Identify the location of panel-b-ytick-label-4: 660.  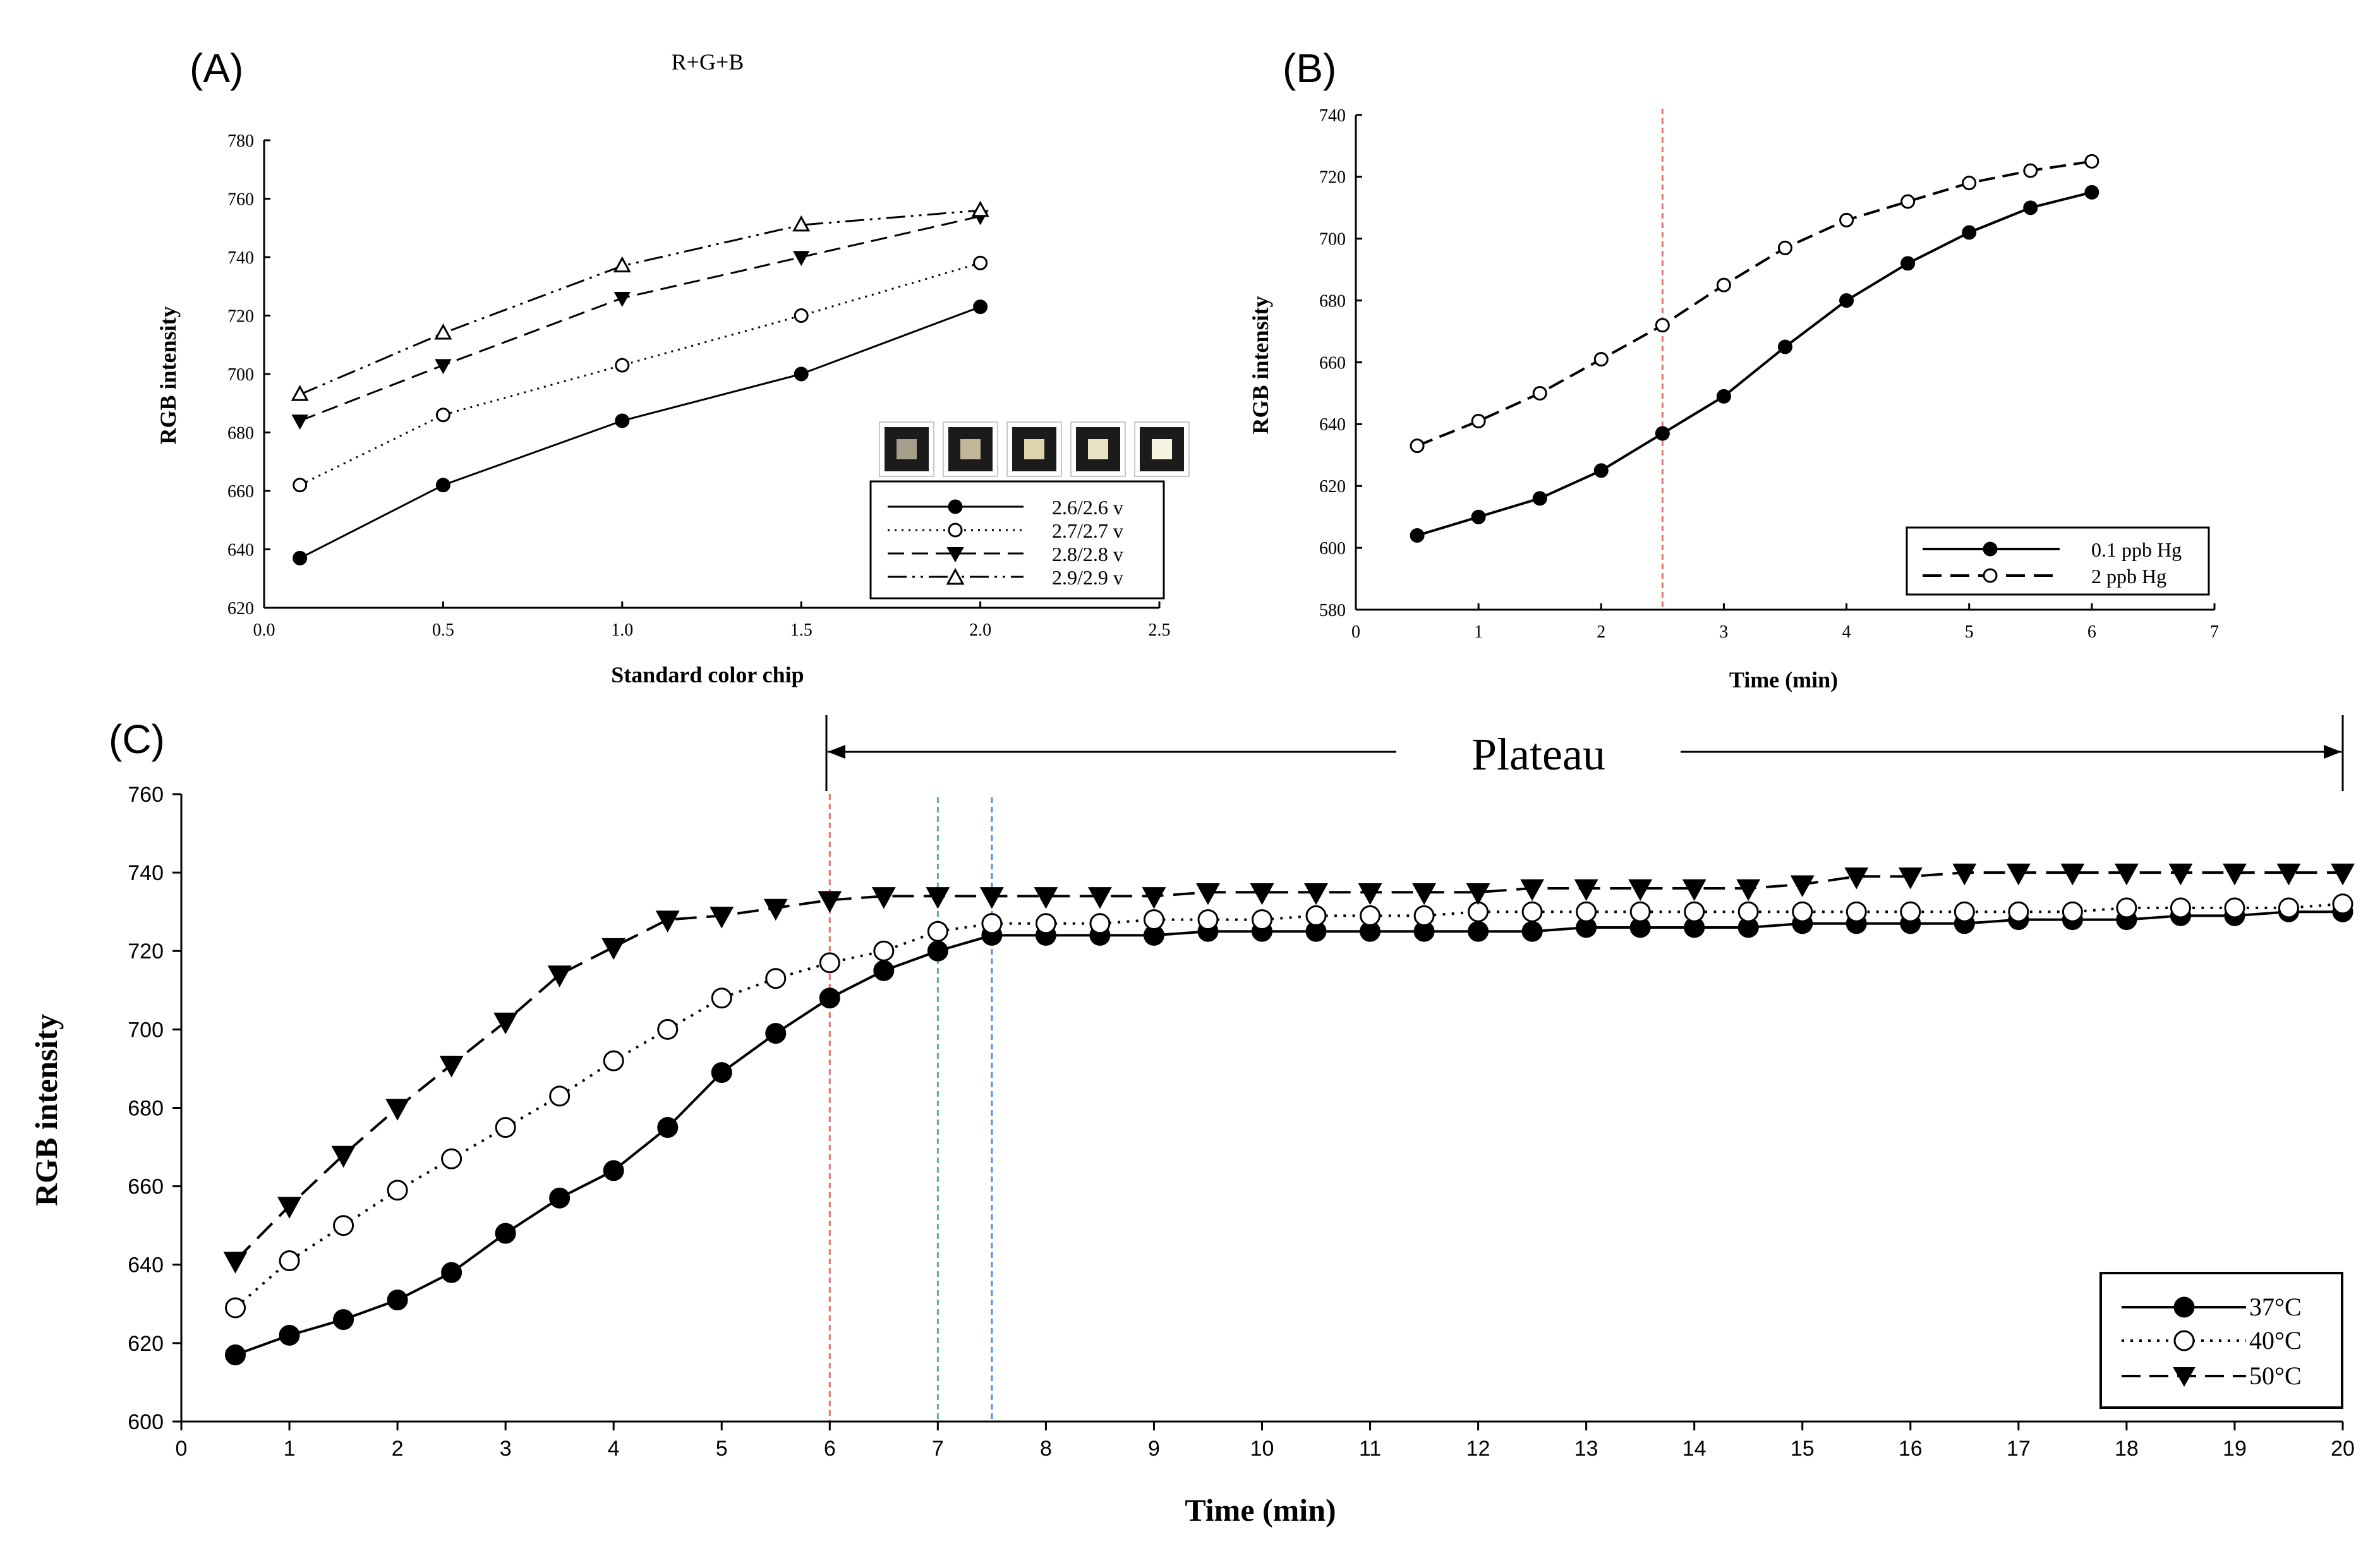
(1332, 363).